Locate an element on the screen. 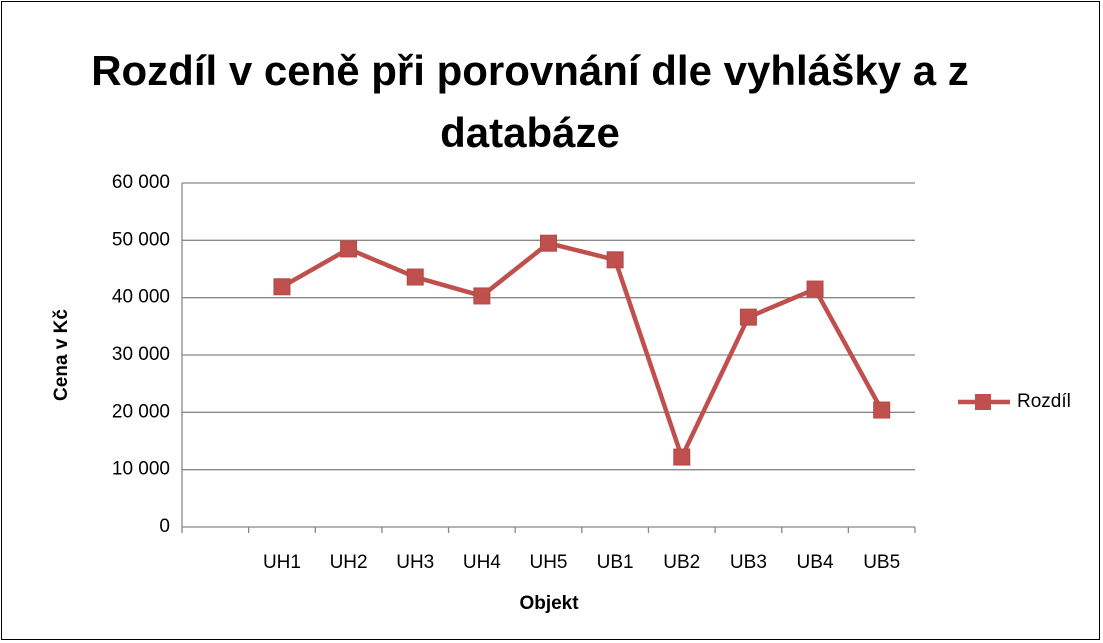 This screenshot has height=643, width=1103. y-tick-label: 40 000 is located at coordinates (141, 297).